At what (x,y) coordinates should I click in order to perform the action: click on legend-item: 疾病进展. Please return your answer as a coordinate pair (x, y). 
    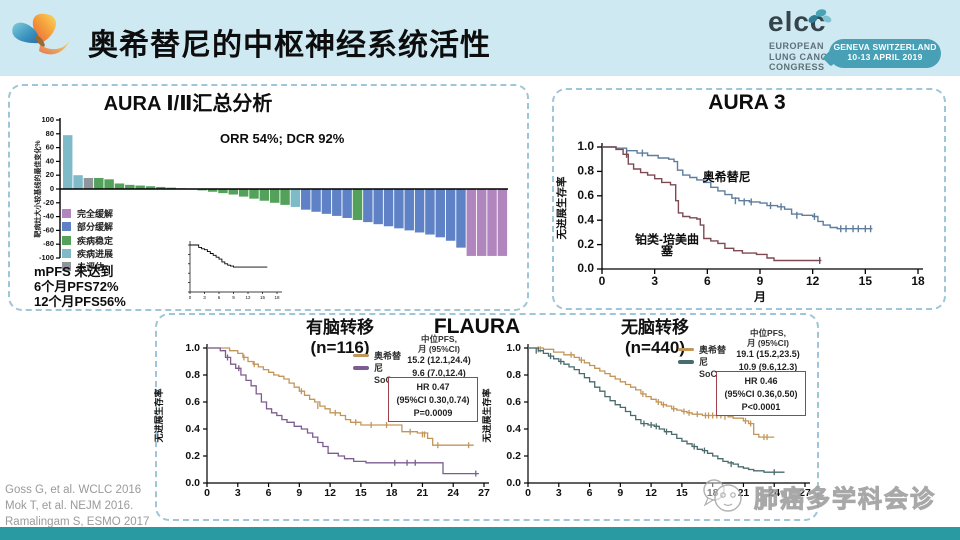
    Looking at the image, I should click on (87, 253).